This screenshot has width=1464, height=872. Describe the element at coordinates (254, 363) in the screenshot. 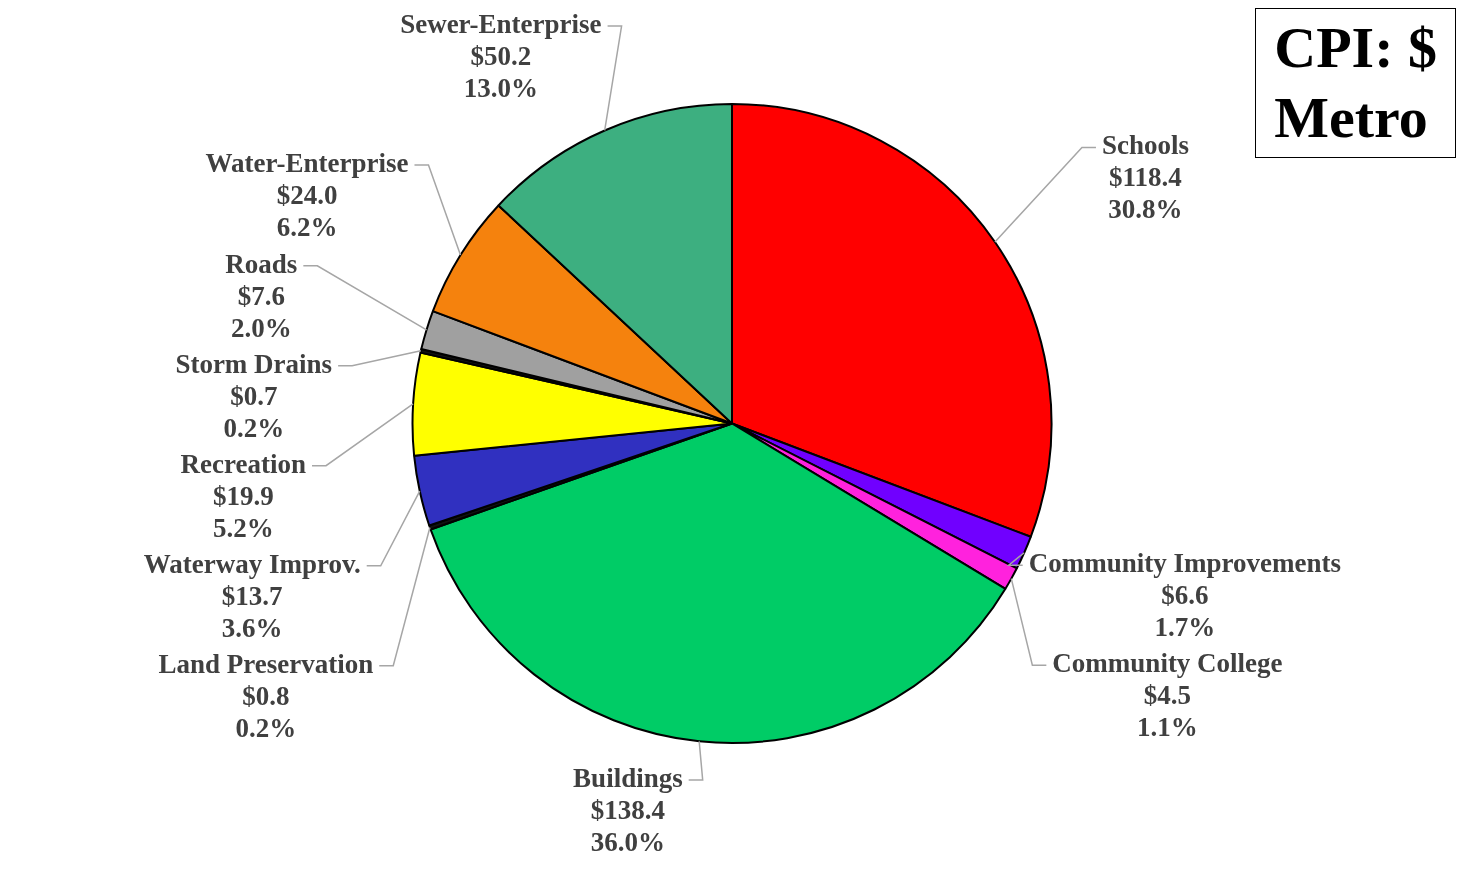

I see `slice-label: Storm Drains` at that location.